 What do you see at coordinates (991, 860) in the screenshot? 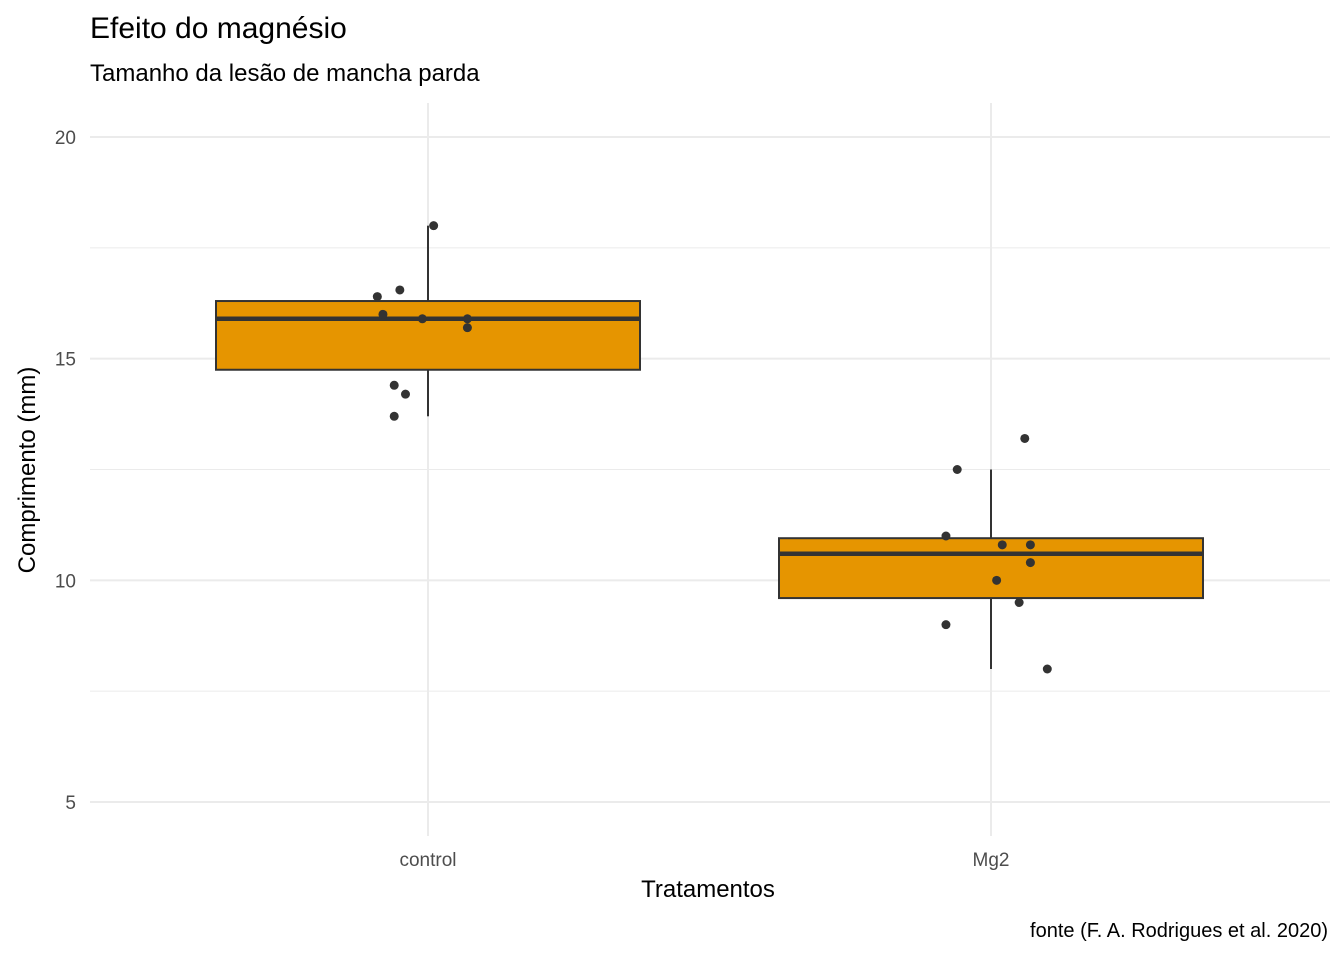
I see `x-tick-label: Mg2` at bounding box center [991, 860].